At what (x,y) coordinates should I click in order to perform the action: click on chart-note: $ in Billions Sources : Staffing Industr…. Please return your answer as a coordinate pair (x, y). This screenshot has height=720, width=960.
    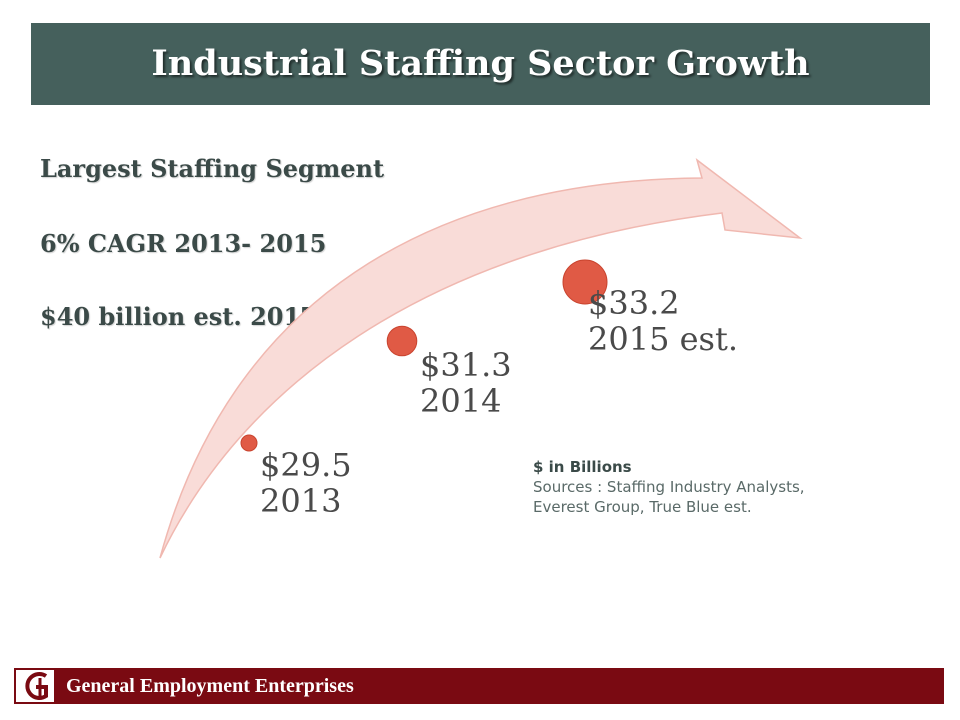
    Looking at the image, I should click on (669, 487).